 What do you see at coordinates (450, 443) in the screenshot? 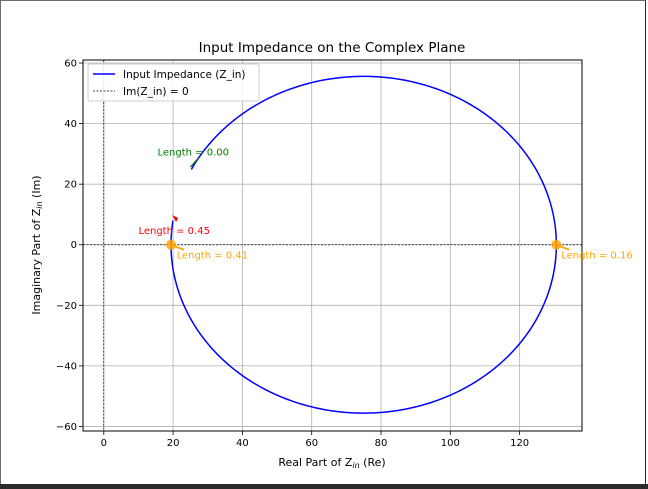
I see `x-tick-label: 100` at bounding box center [450, 443].